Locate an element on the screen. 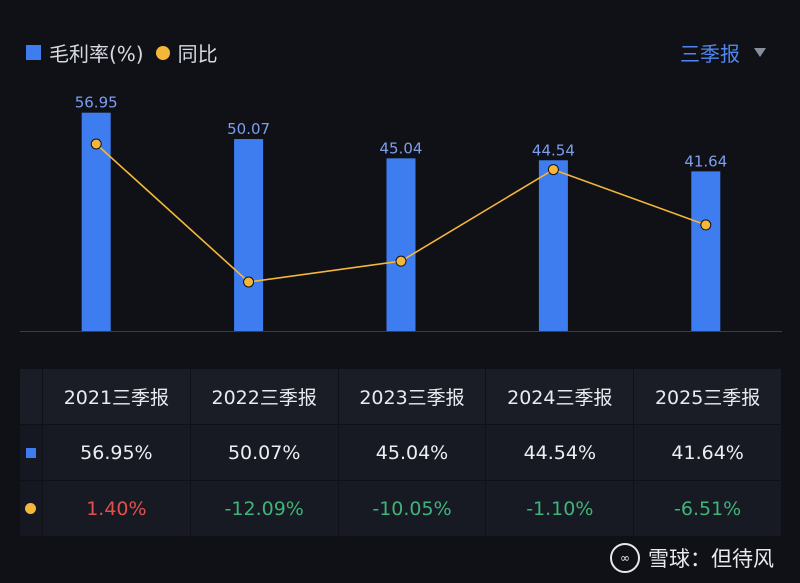 Image resolution: width=800 pixels, height=583 pixels. table-header-row: 2021三季报 2022三季报 2023三季报 2024三季报 2025三季报 is located at coordinates (401, 396).